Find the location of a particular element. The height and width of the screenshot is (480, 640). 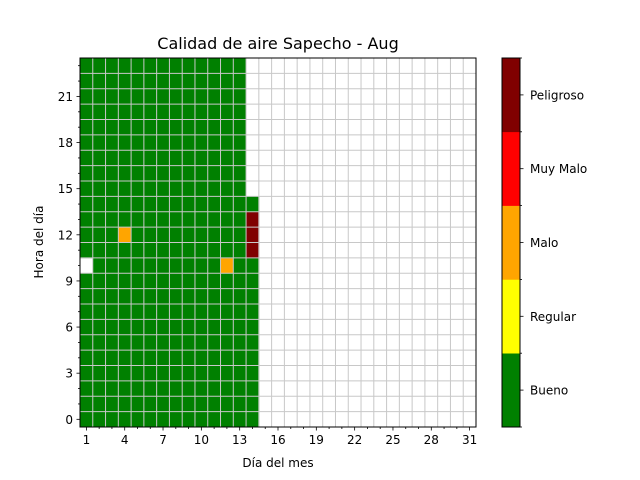

y-tick-label: 21 is located at coordinates (65, 97).